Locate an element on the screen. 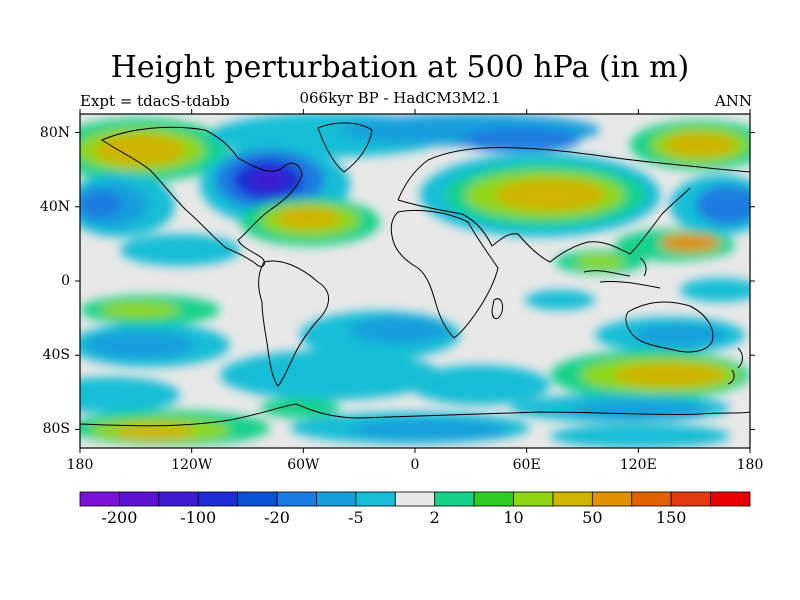 The height and width of the screenshot is (600, 800). coastline-africa is located at coordinates (444, 274).